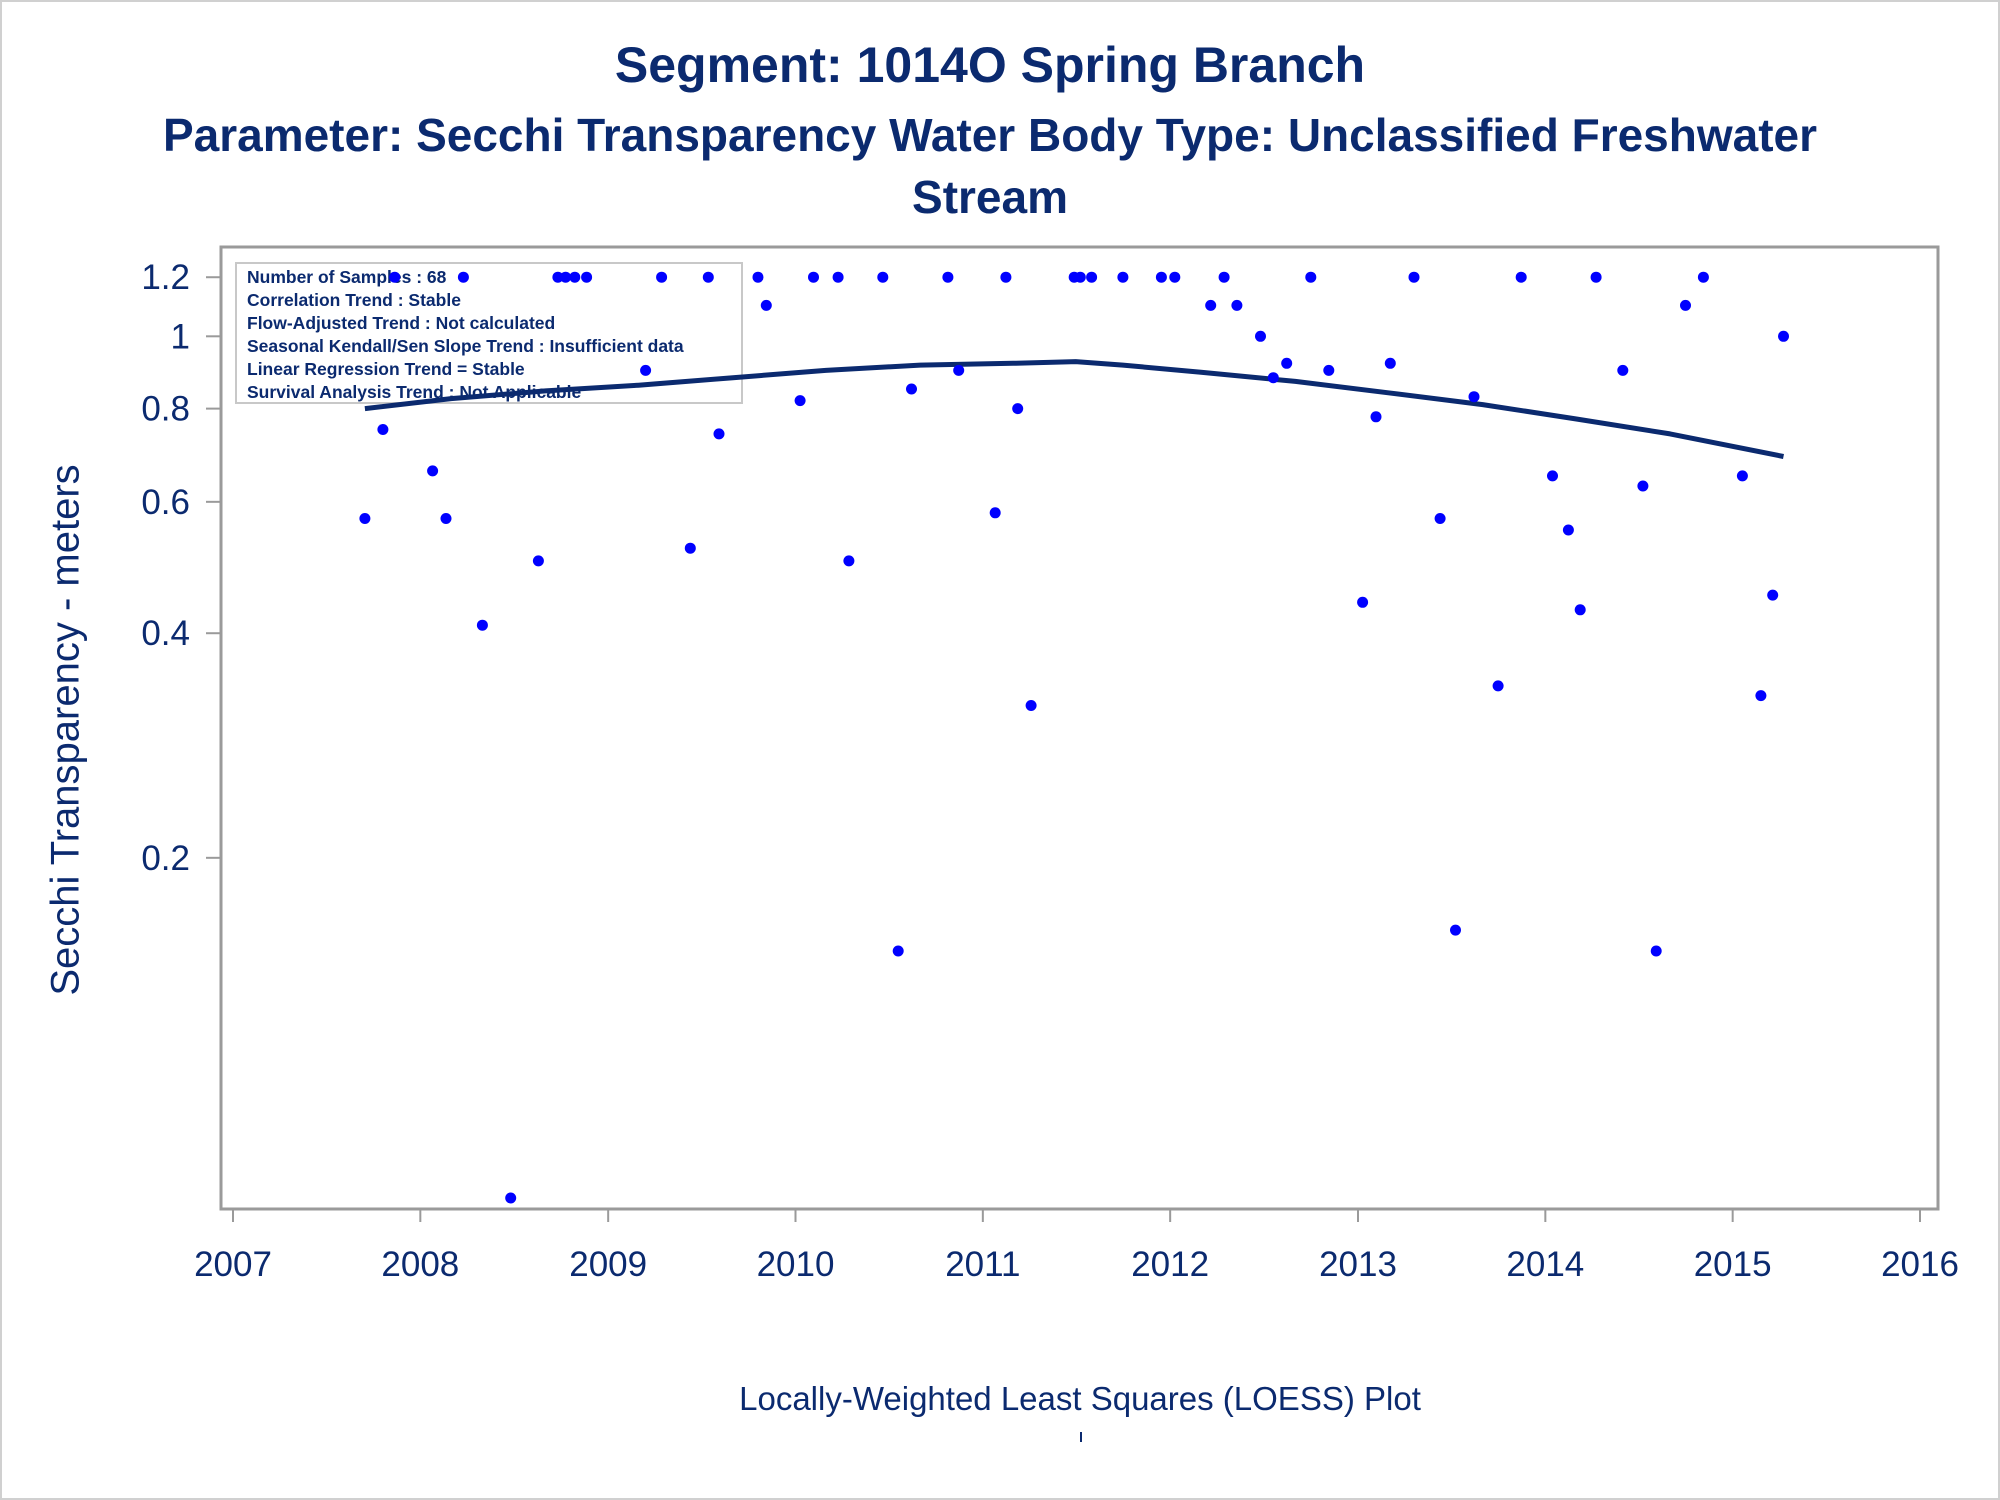 The width and height of the screenshot is (2000, 1500). Describe the element at coordinates (165, 277) in the screenshot. I see `y-tick-label: 1.2` at that location.